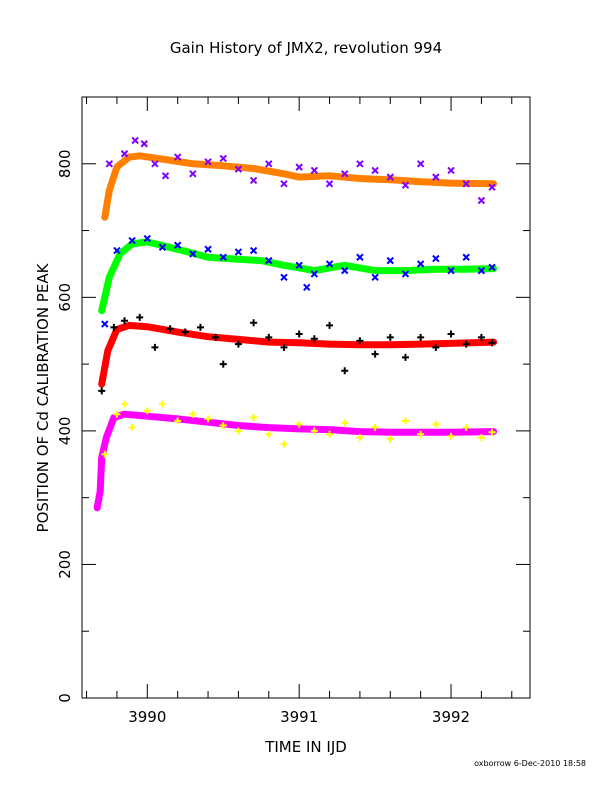 The height and width of the screenshot is (792, 612). I want to click on chart-title: Gain History of JMX2, revolution 994, so click(306, 48).